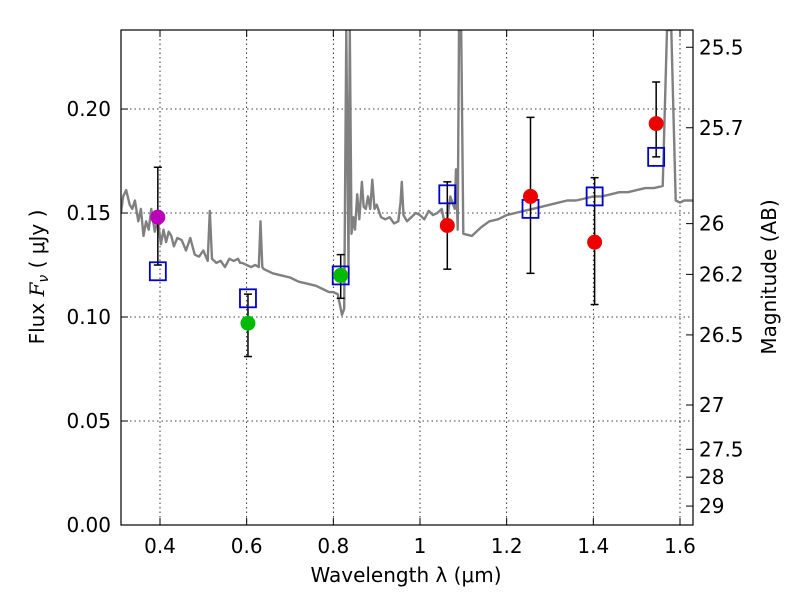 Image resolution: width=800 pixels, height=600 pixels. What do you see at coordinates (711, 224) in the screenshot?
I see `y2-tick-label: 26` at bounding box center [711, 224].